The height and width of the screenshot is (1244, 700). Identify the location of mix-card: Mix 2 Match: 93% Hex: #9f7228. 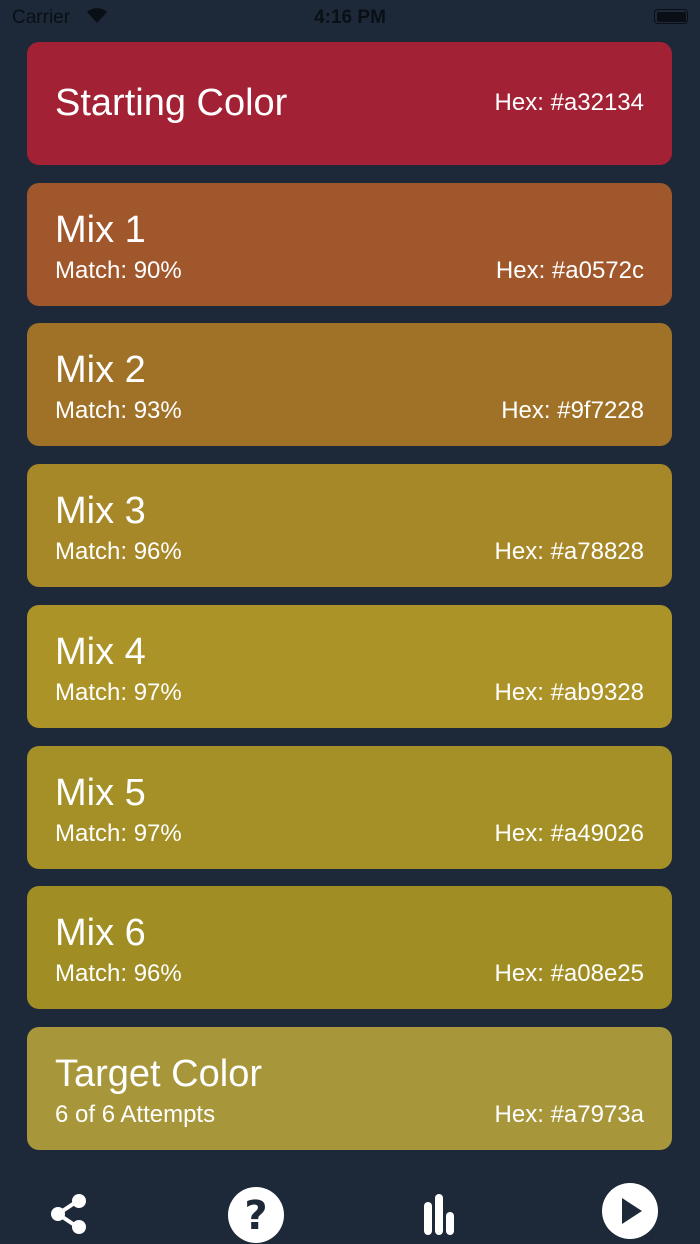
(349, 385).